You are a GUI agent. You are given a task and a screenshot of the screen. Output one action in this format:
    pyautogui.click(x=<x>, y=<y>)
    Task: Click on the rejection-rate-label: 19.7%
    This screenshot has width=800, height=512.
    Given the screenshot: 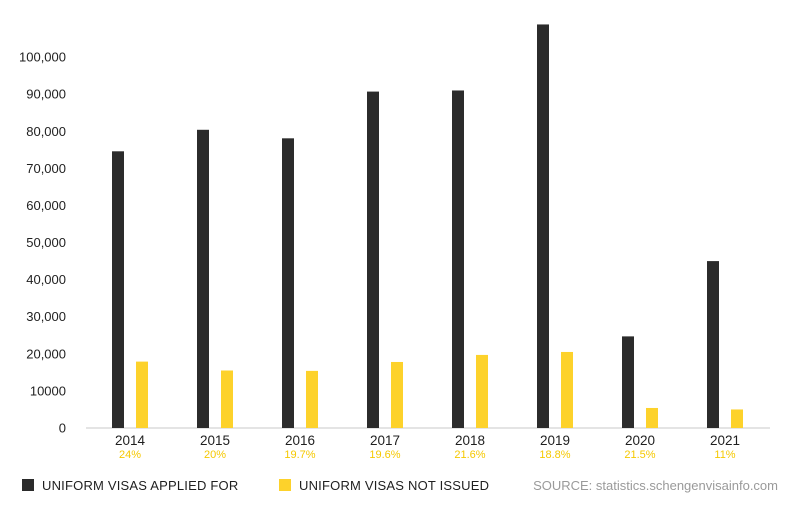 What is the action you would take?
    pyautogui.click(x=299, y=455)
    